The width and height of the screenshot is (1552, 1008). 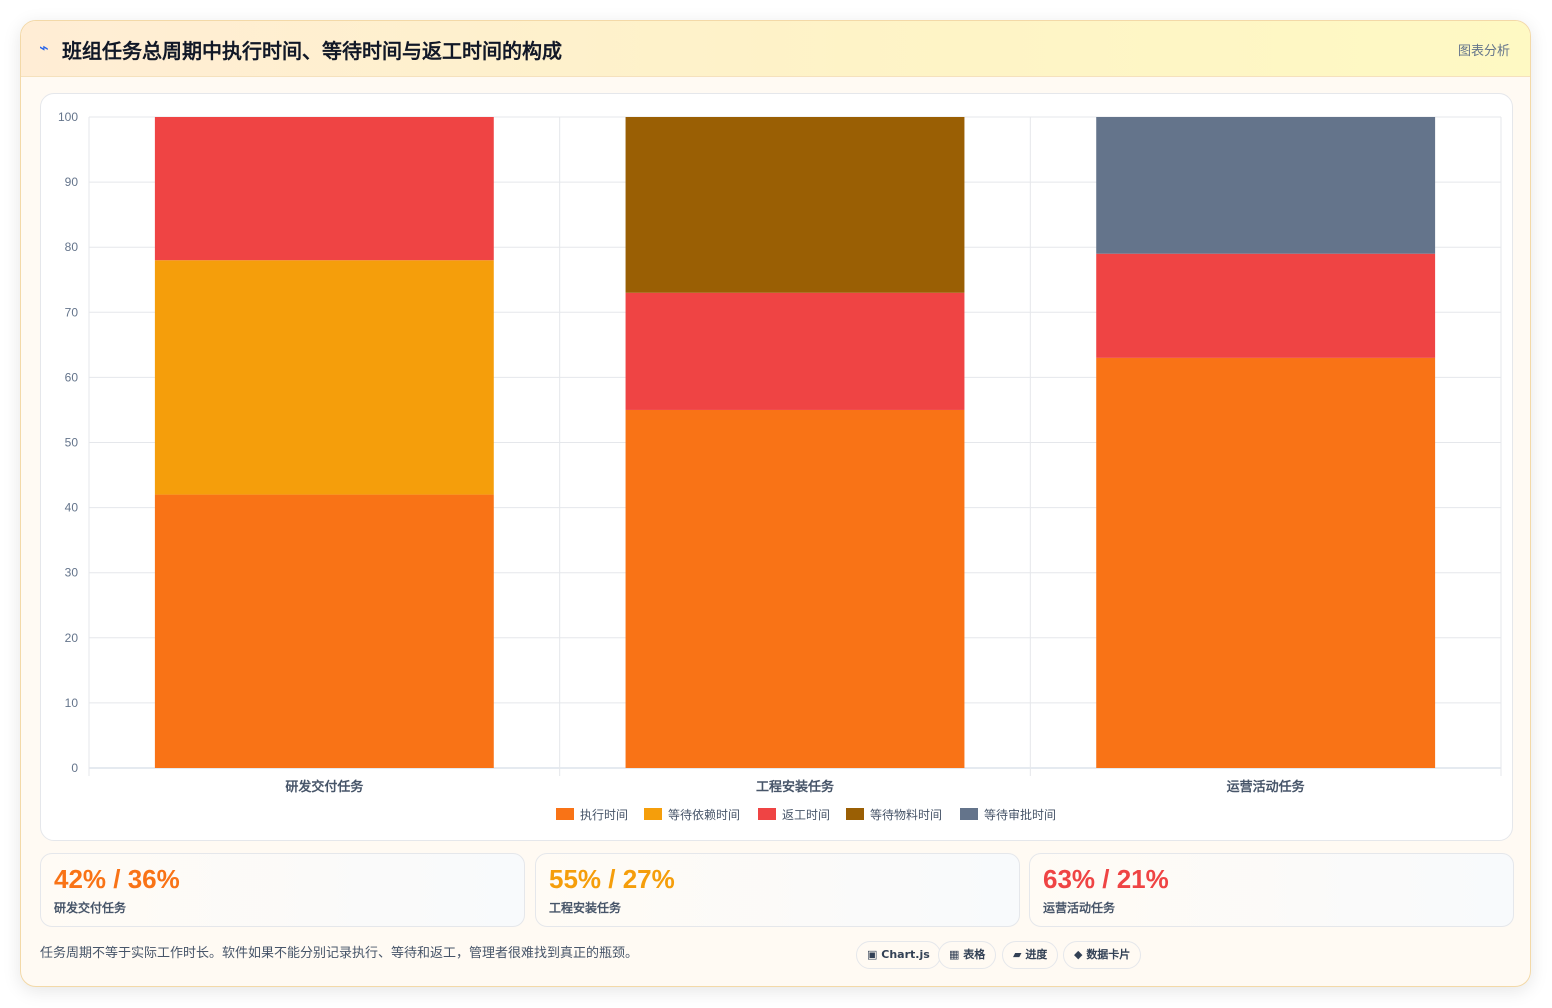 What do you see at coordinates (312, 51) in the screenshot?
I see `page-title: 班组任务总周期中执行时间、等待时间与返工时间的构成` at bounding box center [312, 51].